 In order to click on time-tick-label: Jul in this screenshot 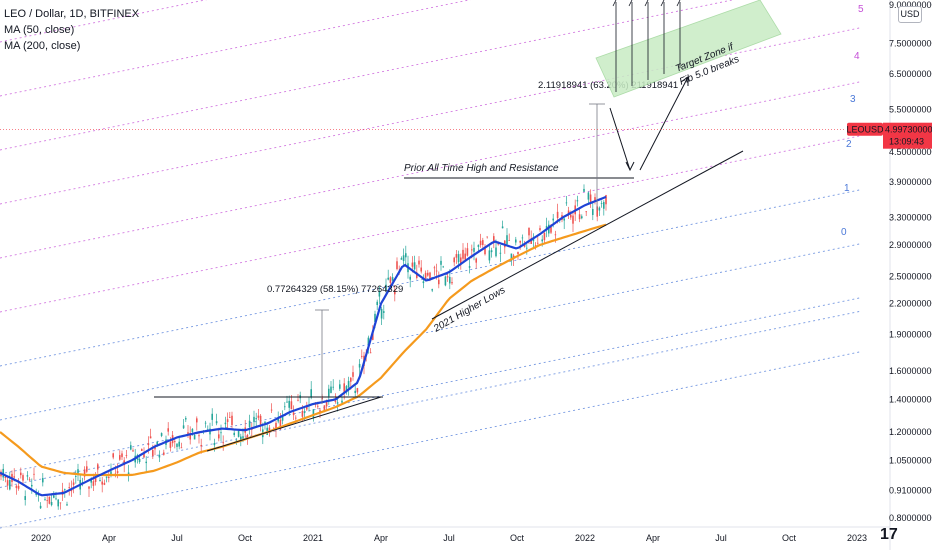, I will do `click(449, 538)`.